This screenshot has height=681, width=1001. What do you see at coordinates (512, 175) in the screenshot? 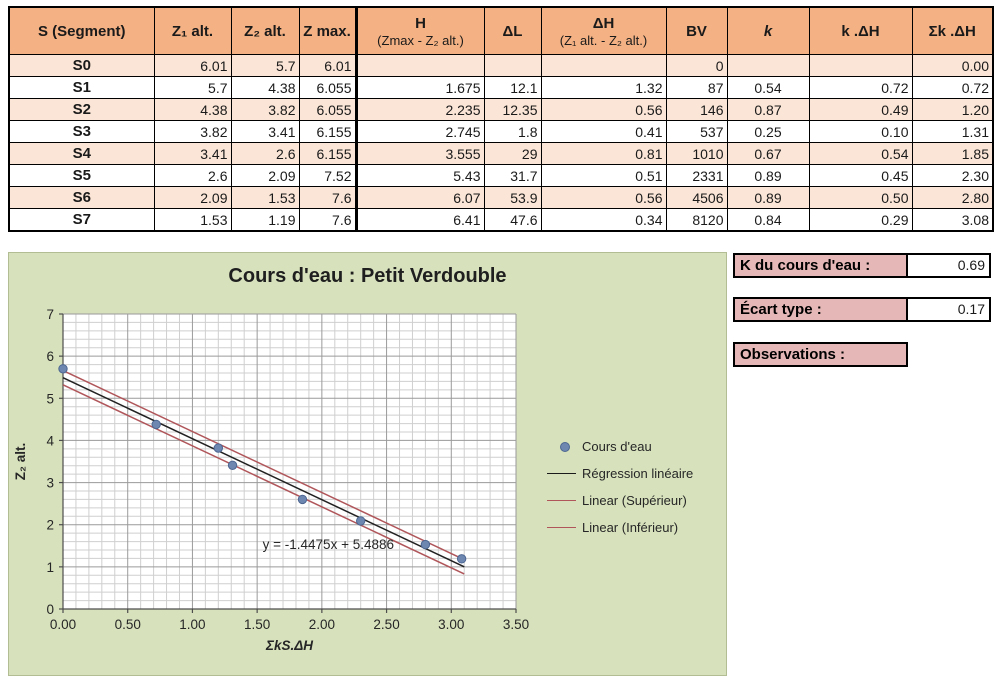
I see `value-cell: 31.7` at bounding box center [512, 175].